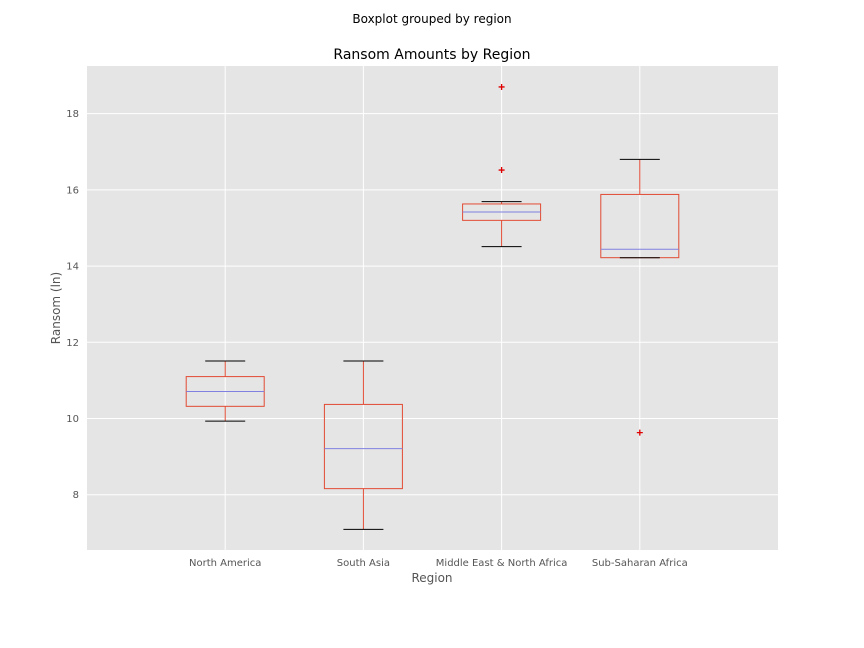 This screenshot has height=648, width=864. I want to click on x-tick-label: Middle East & North Africa, so click(502, 563).